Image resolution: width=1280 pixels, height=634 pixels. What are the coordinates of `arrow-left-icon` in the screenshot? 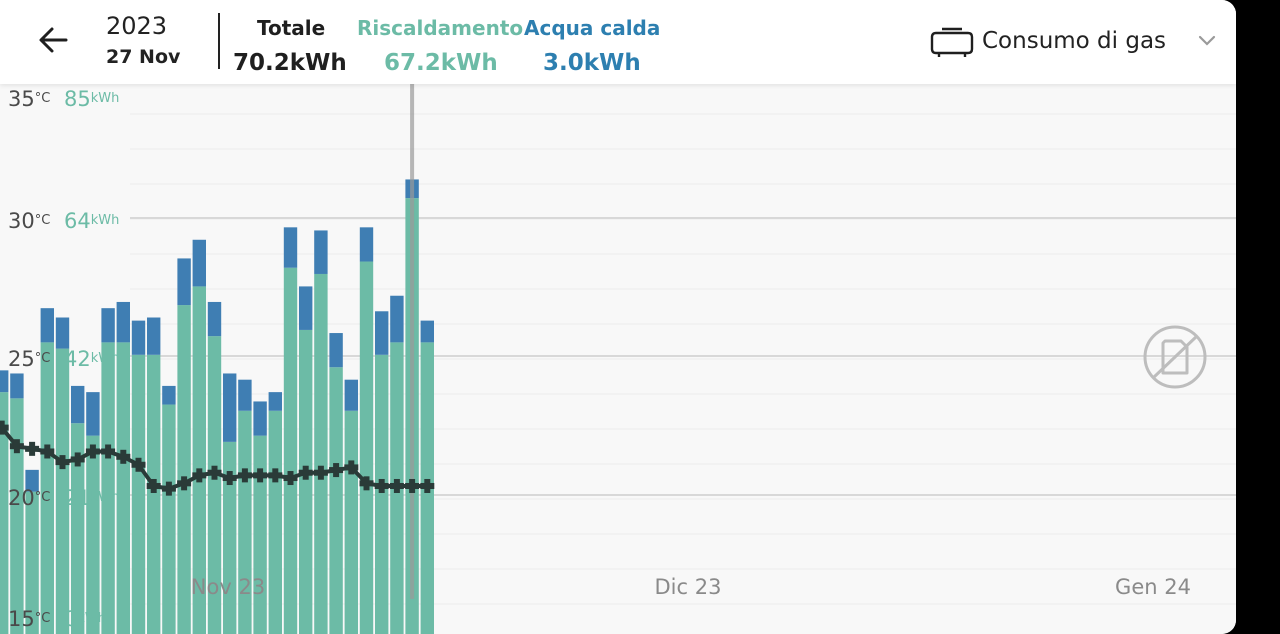 It's located at (53, 40).